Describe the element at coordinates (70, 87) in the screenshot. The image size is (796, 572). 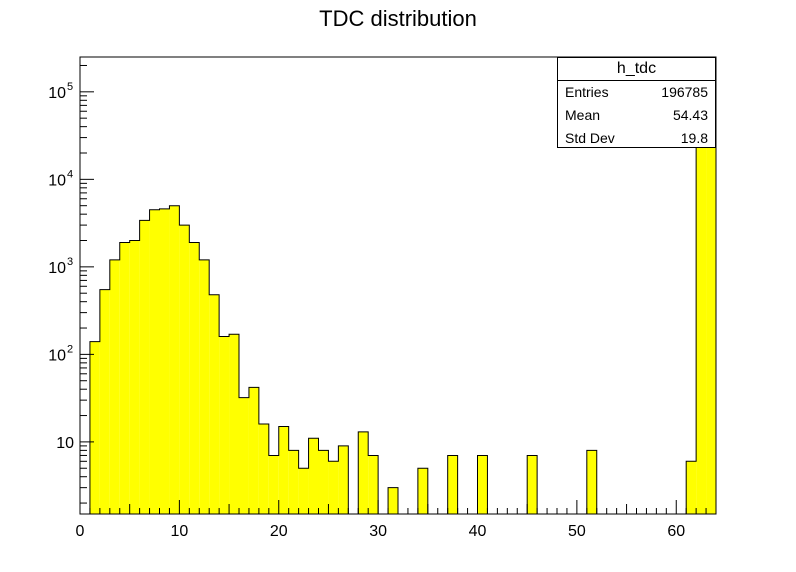
I see `y-tick-exponent: 5` at that location.